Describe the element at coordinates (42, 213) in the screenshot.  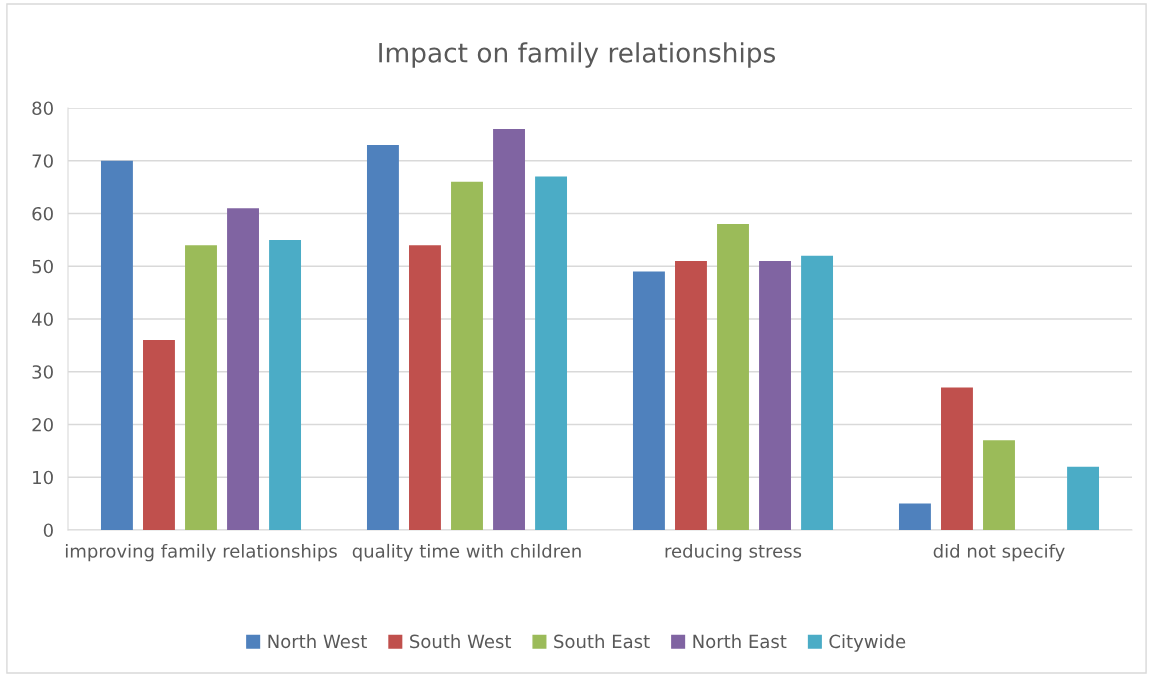
I see `y-tick-label: 60` at that location.